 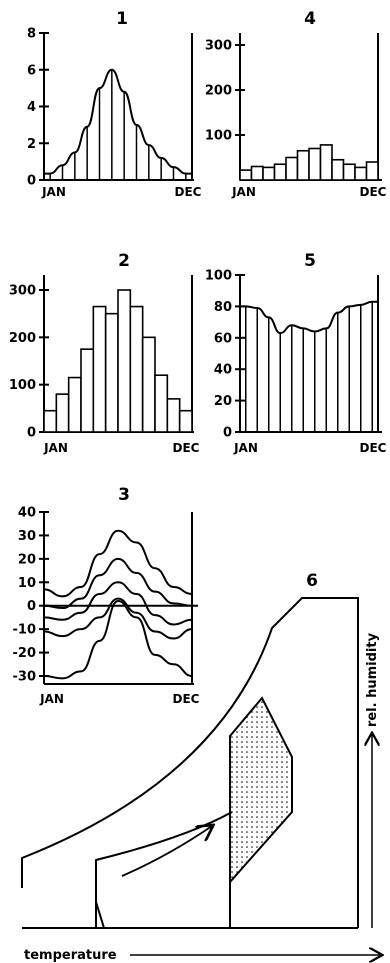 I want to click on panel-5-ytick-label: 100, so click(x=218, y=276).